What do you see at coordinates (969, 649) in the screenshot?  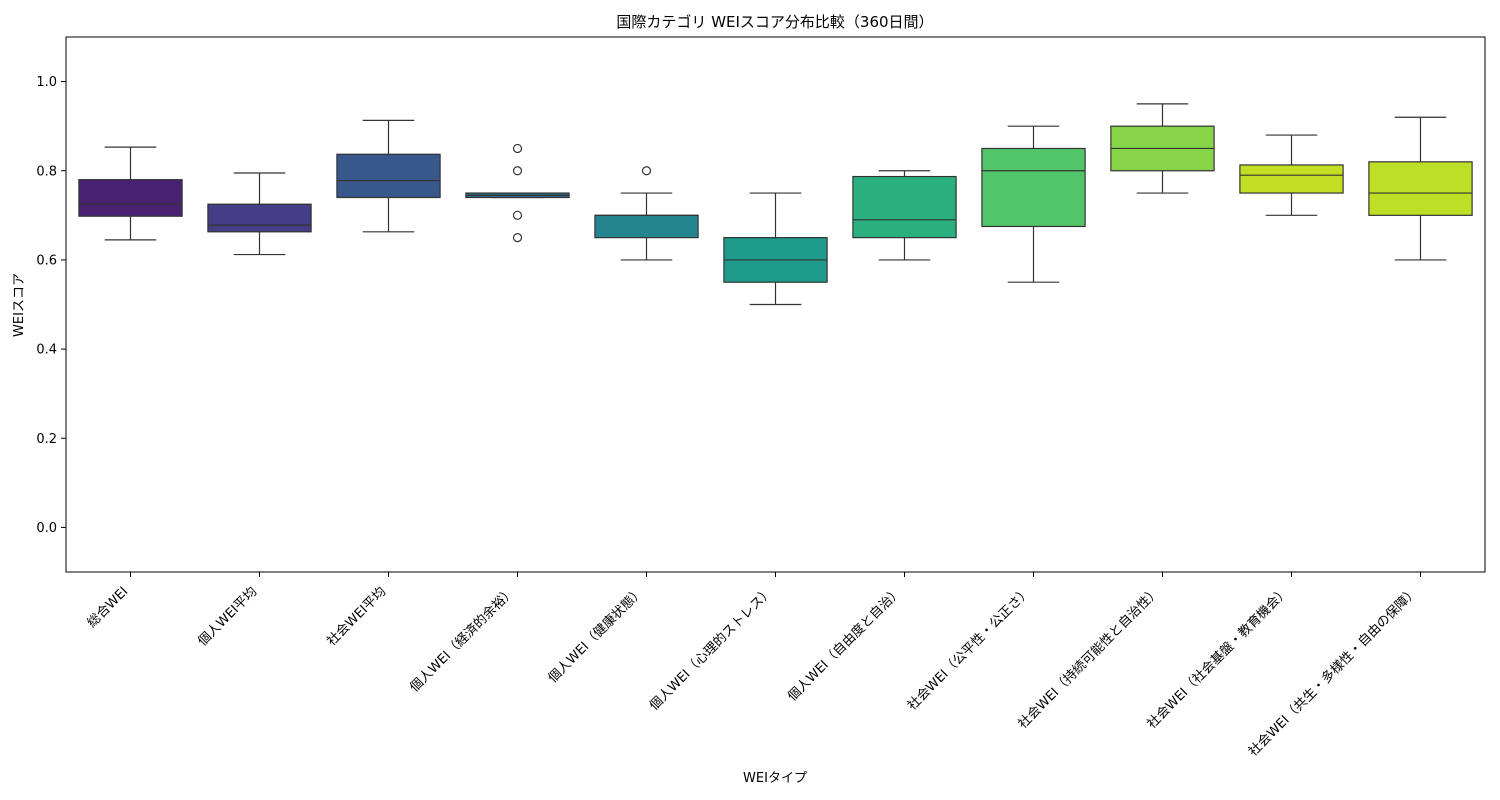 I see `x-tick-label-7: 社会WEI（公平性・公正さ）` at bounding box center [969, 649].